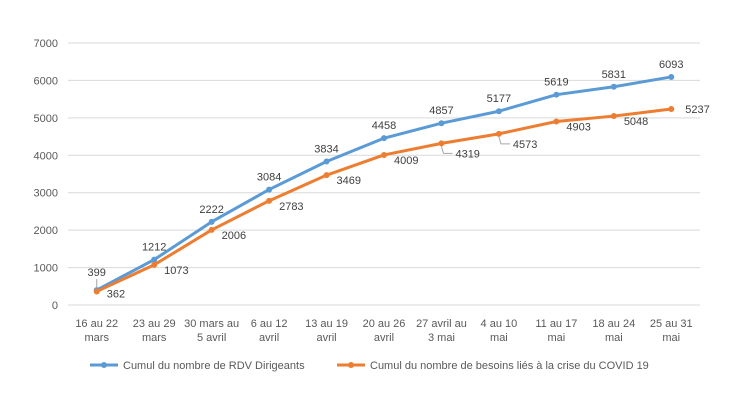  What do you see at coordinates (697, 110) in the screenshot?
I see `data-label: 5237` at bounding box center [697, 110].